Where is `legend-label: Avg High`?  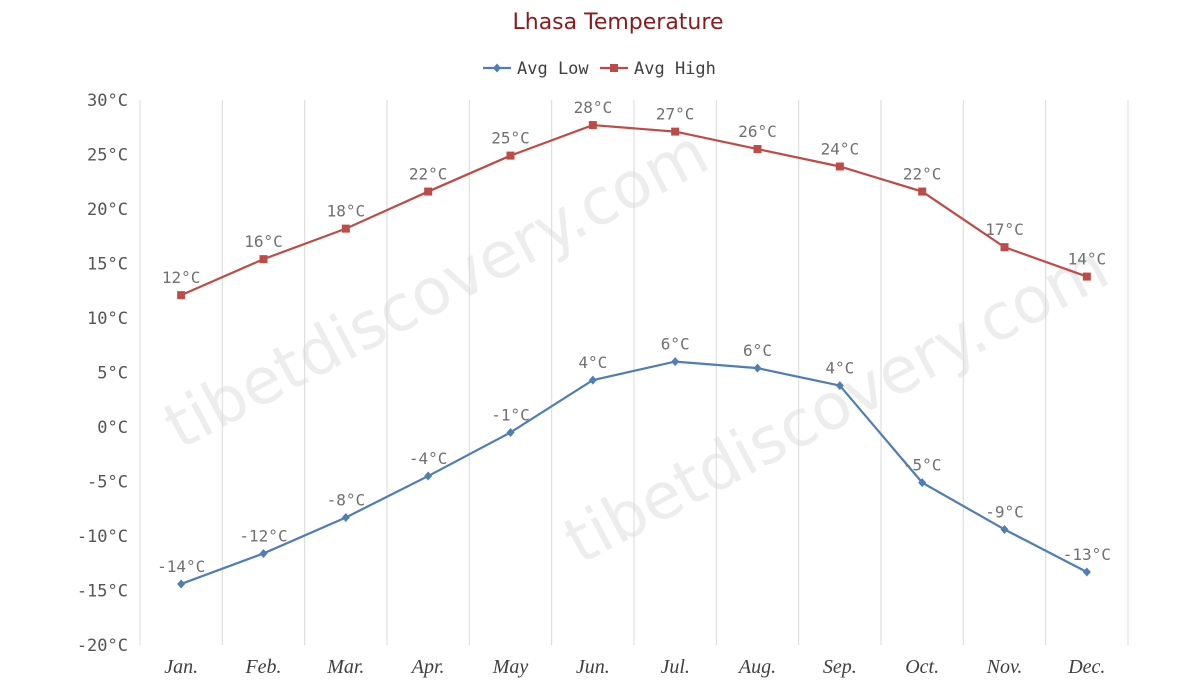
legend-label: Avg High is located at coordinates (675, 69).